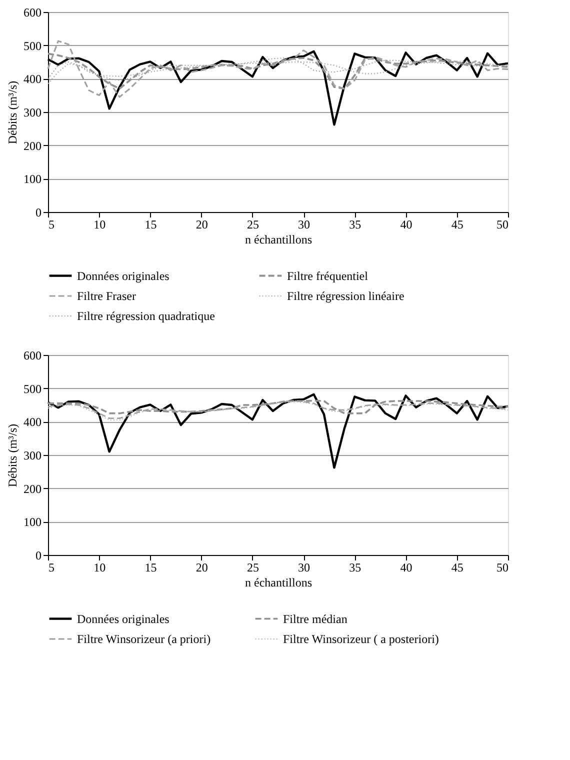 The image size is (570, 760). I want to click on legend-label: Filtre Fraser, so click(106, 296).